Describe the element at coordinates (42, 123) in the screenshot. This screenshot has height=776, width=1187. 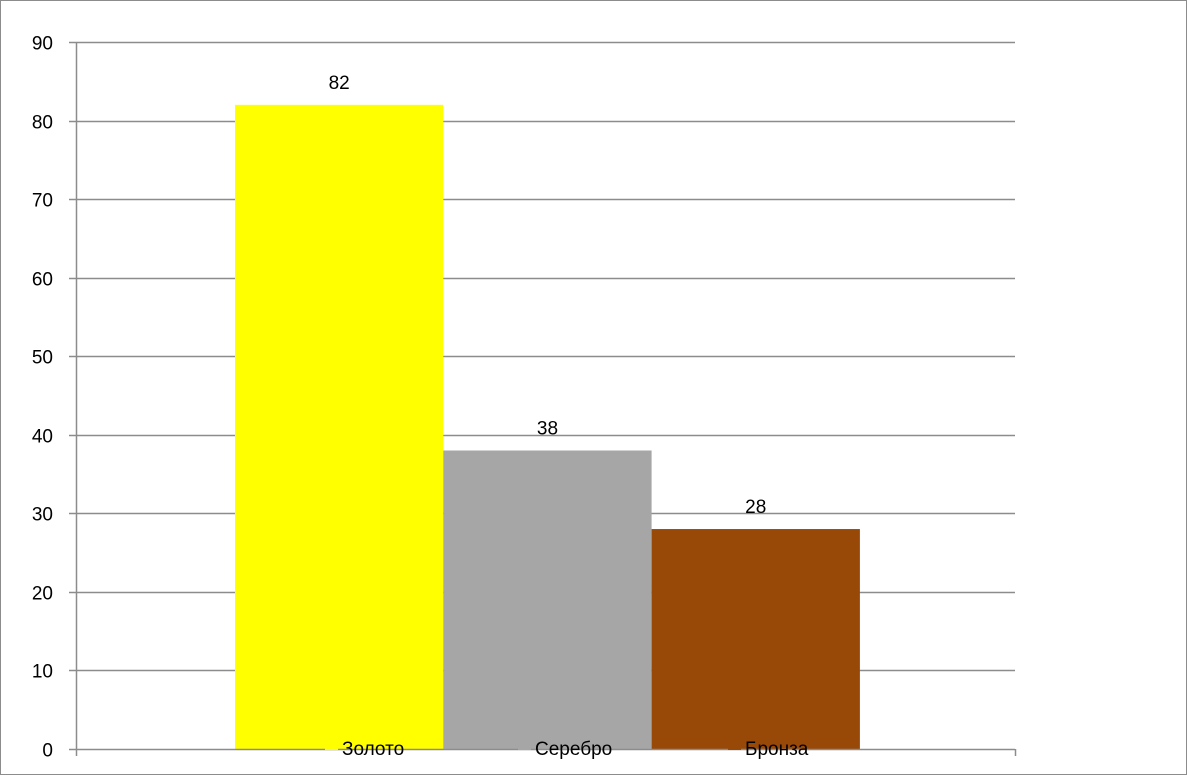
I see `y-tick-label: 80` at that location.